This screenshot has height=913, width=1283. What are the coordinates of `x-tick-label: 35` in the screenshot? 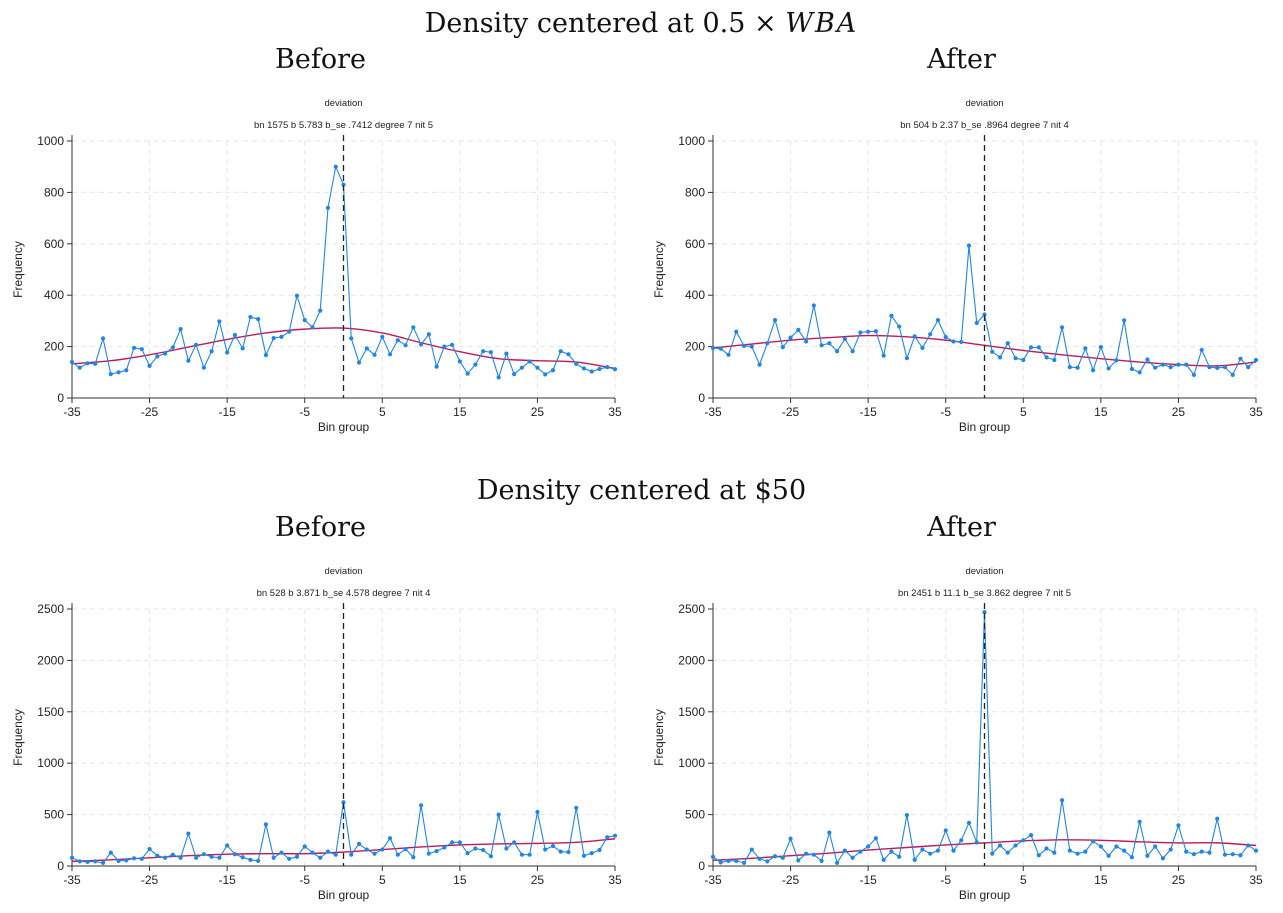 It's located at (1256, 412).